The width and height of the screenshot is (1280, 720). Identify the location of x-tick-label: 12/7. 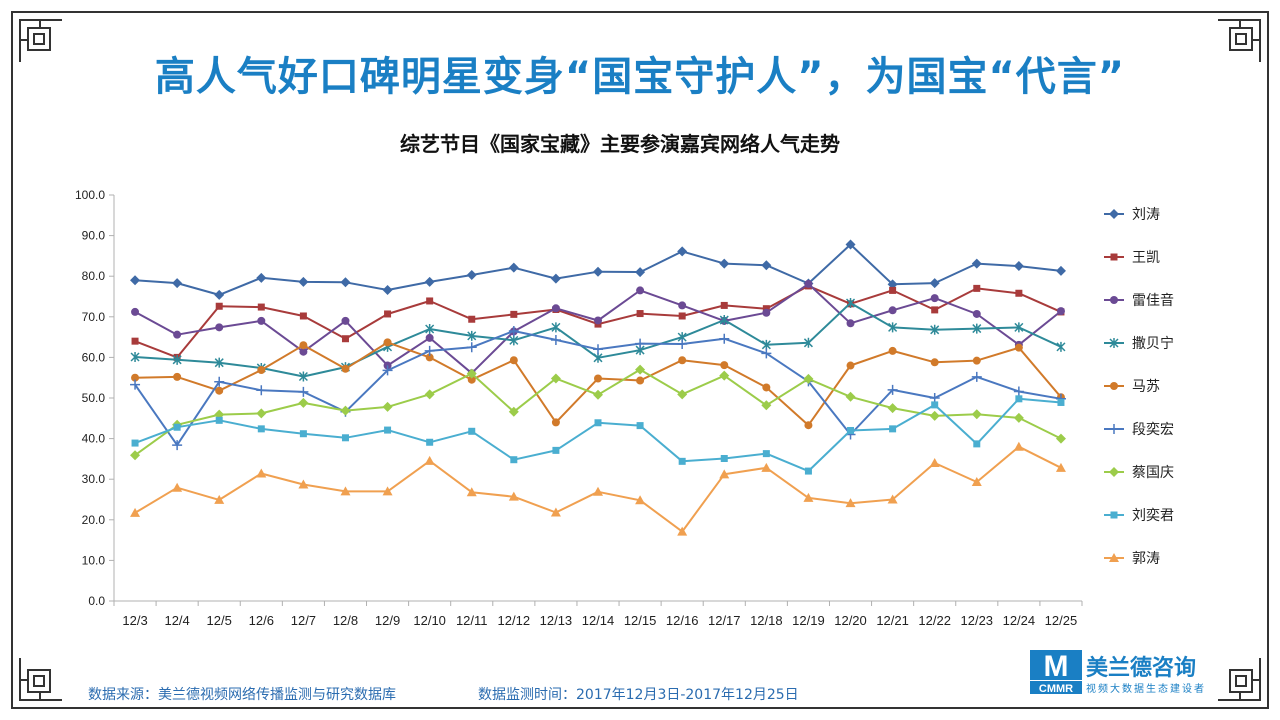
(303, 620).